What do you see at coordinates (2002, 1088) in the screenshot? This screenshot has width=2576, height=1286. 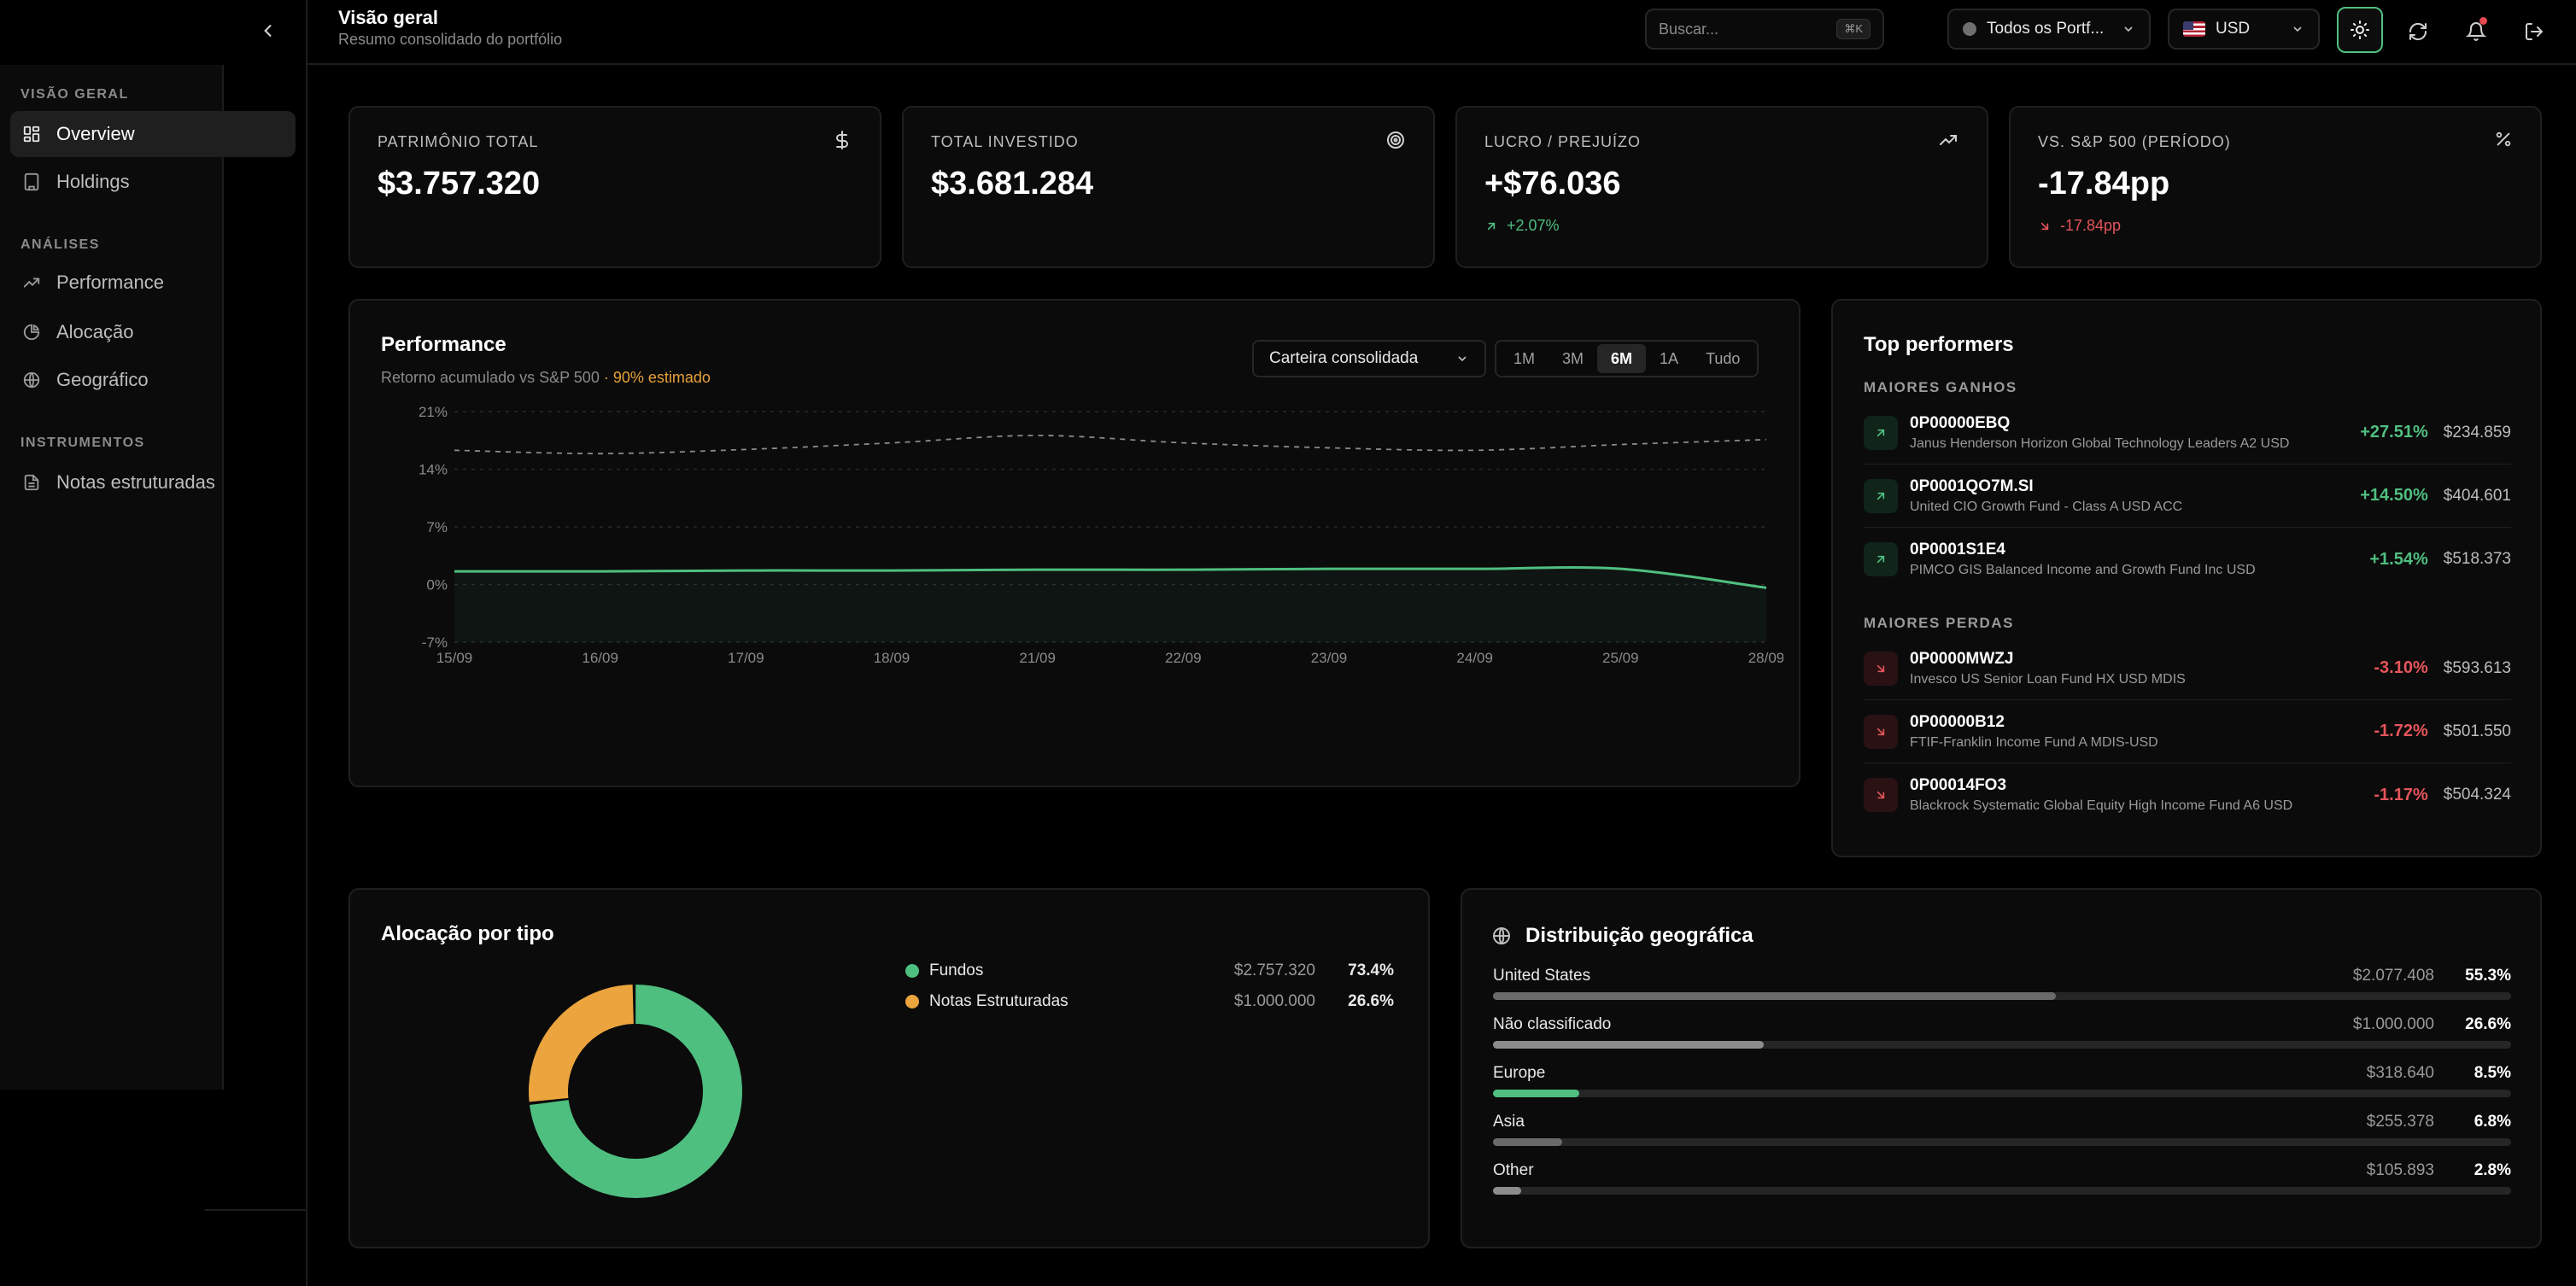 I see `geo-row: Europe $318.640 8.5%` at bounding box center [2002, 1088].